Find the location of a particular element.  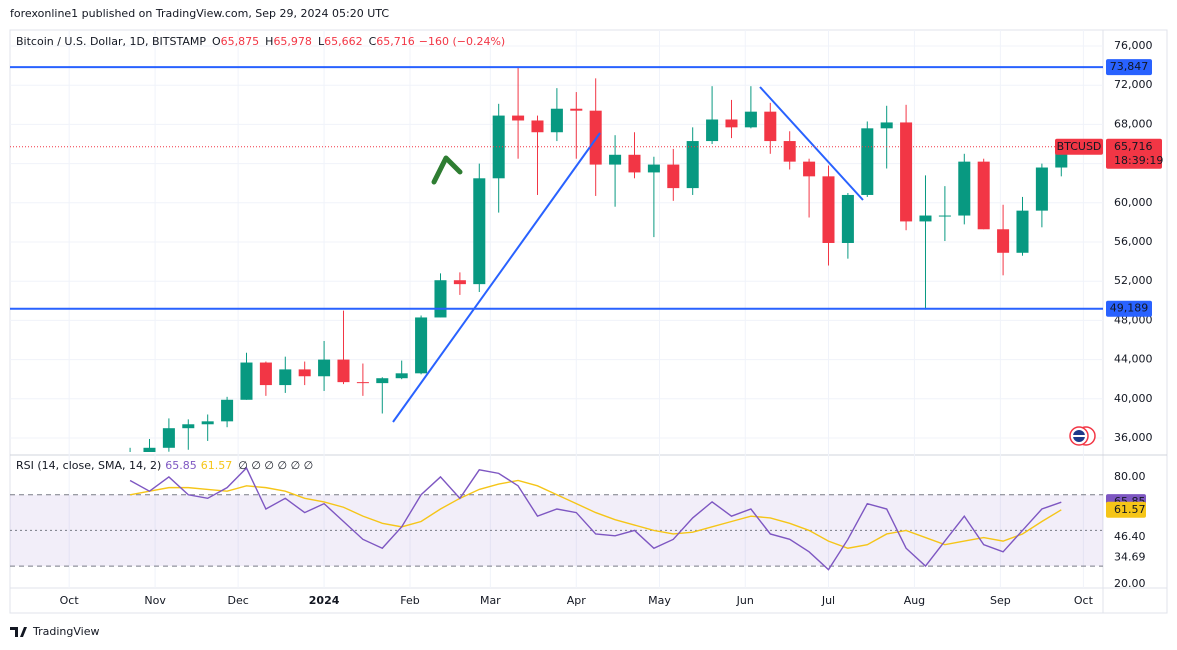

ohlc-key: H is located at coordinates (269, 41).